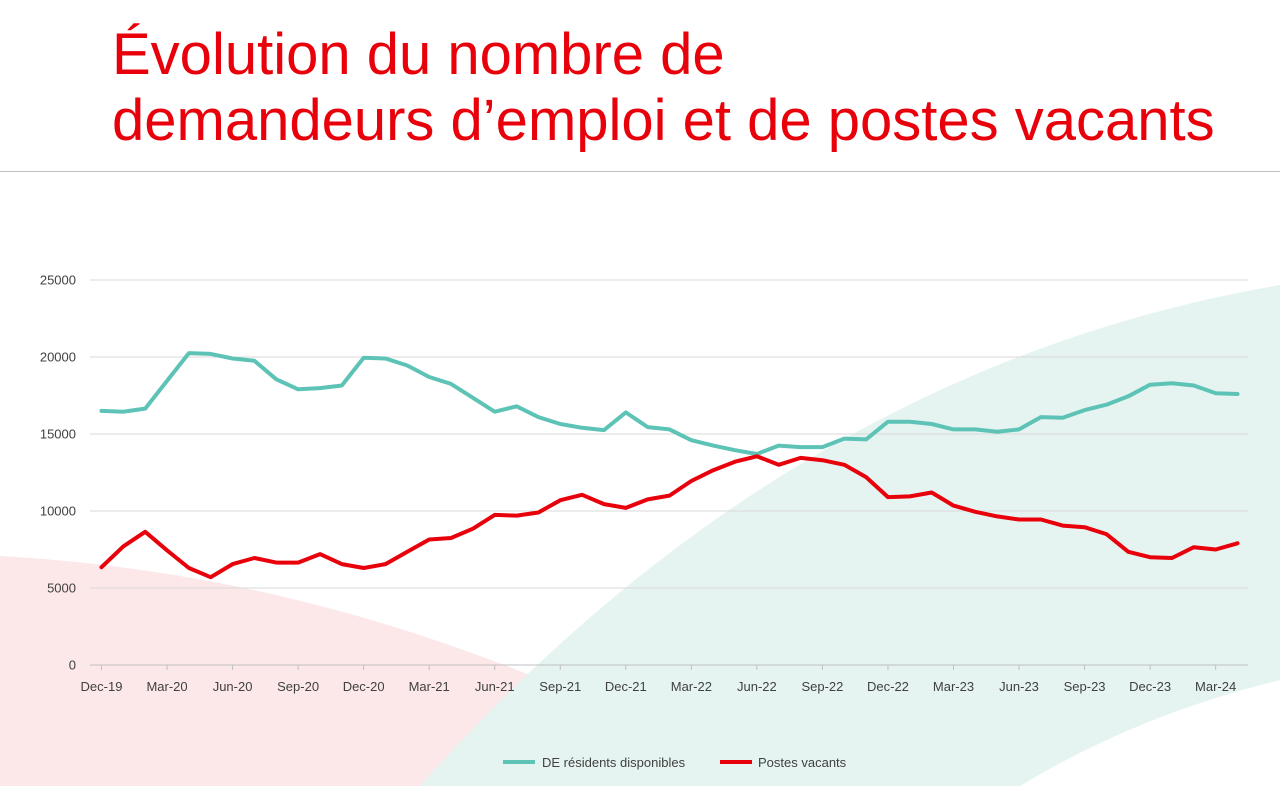 Image resolution: width=1280 pixels, height=786 pixels. Describe the element at coordinates (58, 511) in the screenshot. I see `y-tick-label: 10000` at that location.